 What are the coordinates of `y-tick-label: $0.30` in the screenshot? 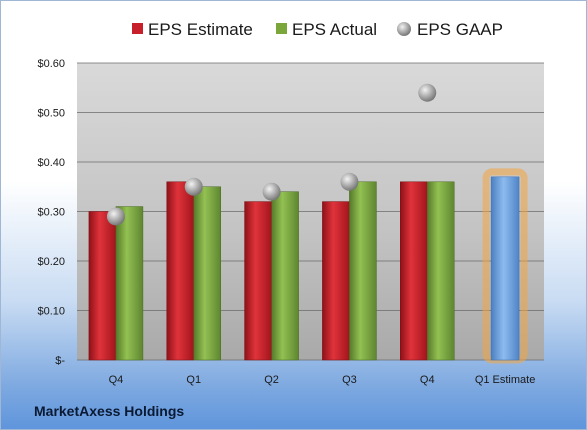 It's located at (51, 213).